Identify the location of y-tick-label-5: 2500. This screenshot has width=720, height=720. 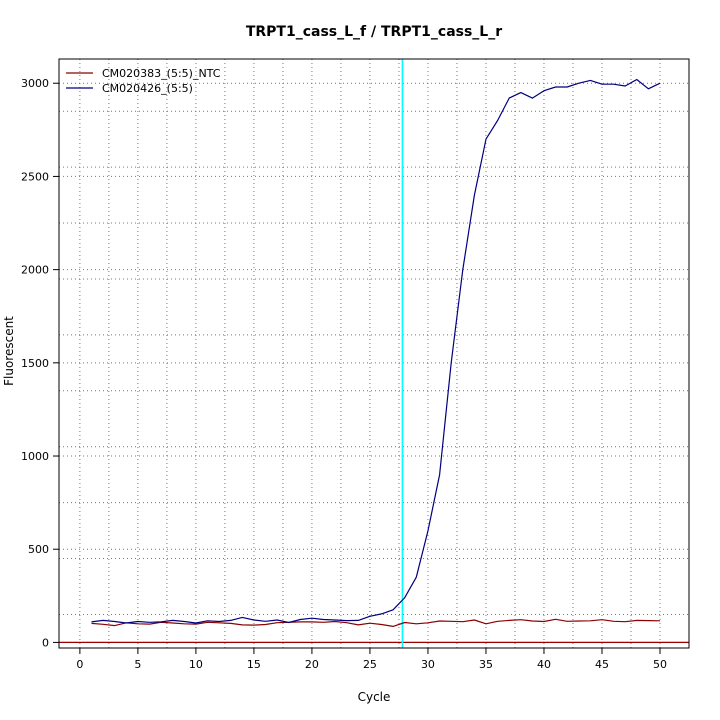
(35, 176).